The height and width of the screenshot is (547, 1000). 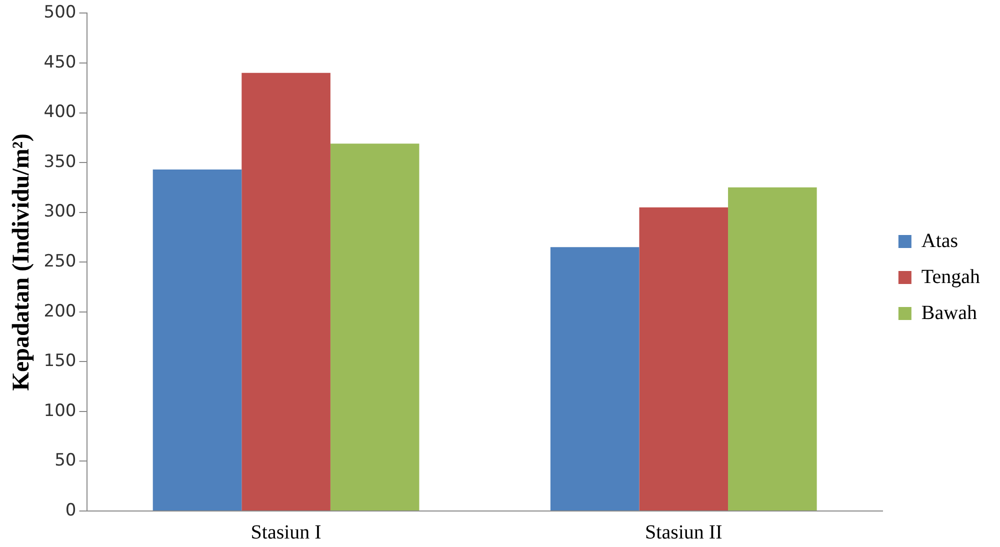 I want to click on y-tick-label: 250, so click(x=60, y=262).